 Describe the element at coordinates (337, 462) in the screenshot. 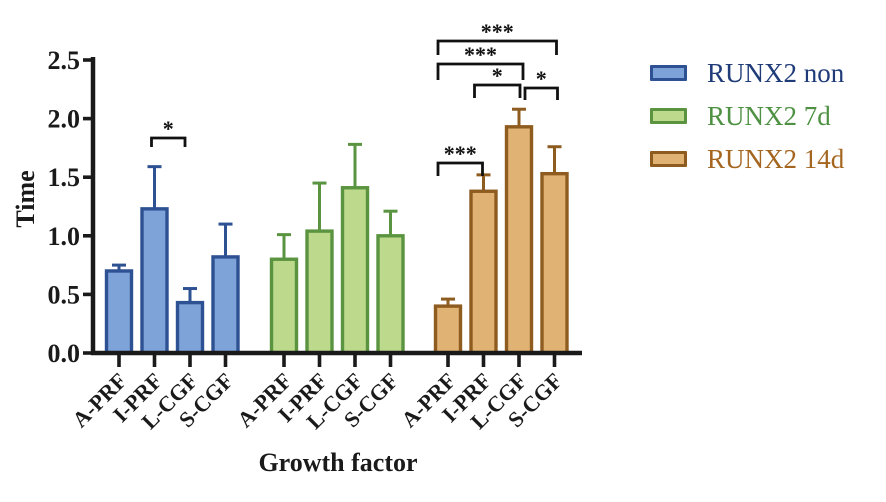

I see `x-axis-title: Growth factor` at that location.